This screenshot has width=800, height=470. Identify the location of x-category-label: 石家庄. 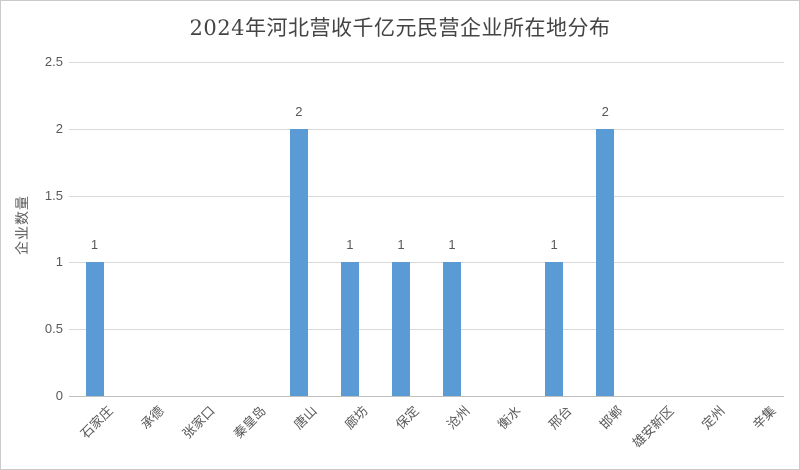
(96, 423).